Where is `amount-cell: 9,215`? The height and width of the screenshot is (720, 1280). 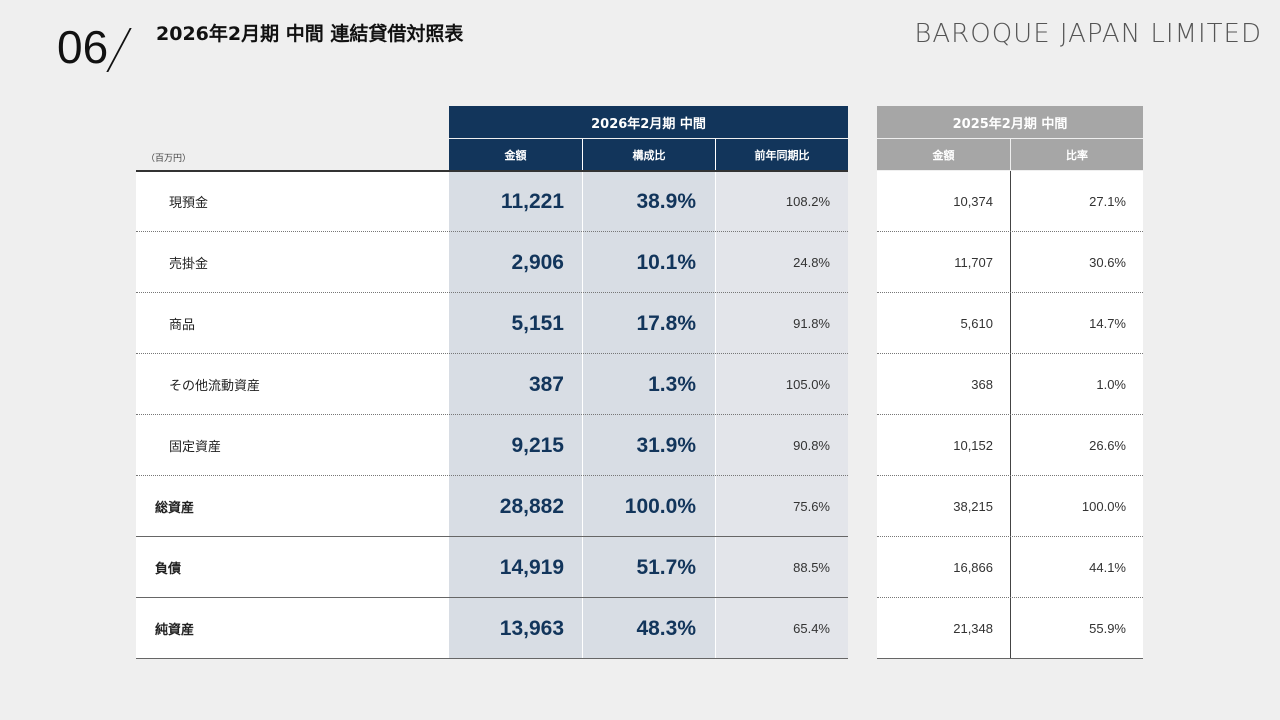 amount-cell: 9,215 is located at coordinates (537, 445).